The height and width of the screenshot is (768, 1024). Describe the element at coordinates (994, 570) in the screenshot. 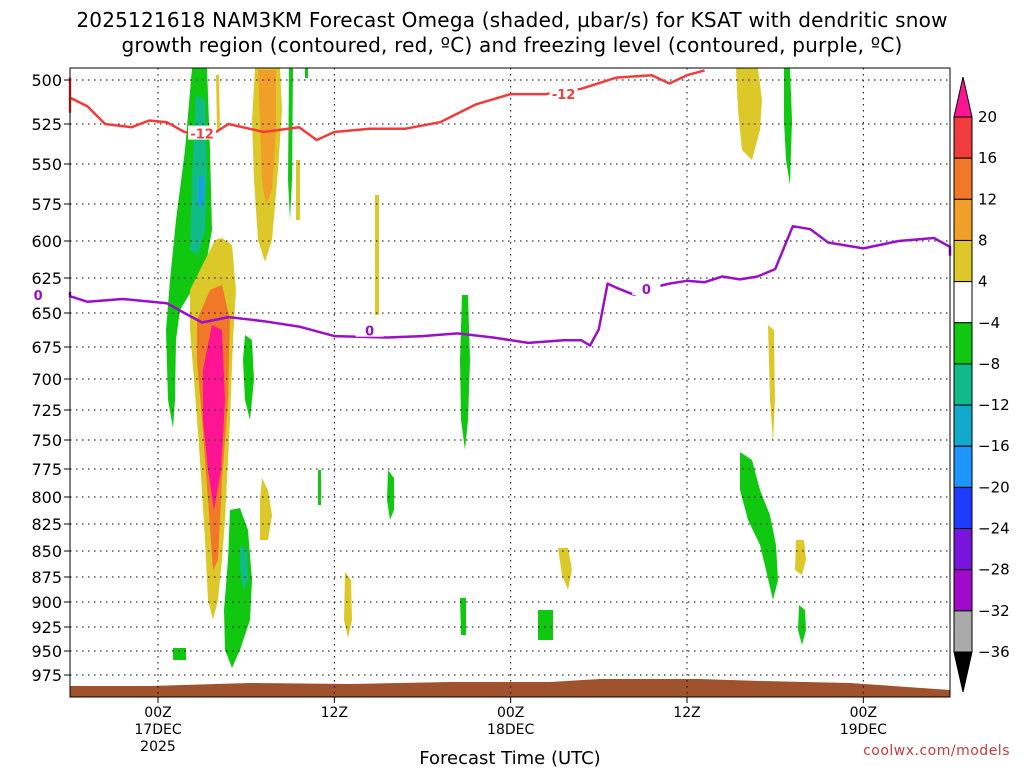

I see `colorbar-label: −28` at that location.